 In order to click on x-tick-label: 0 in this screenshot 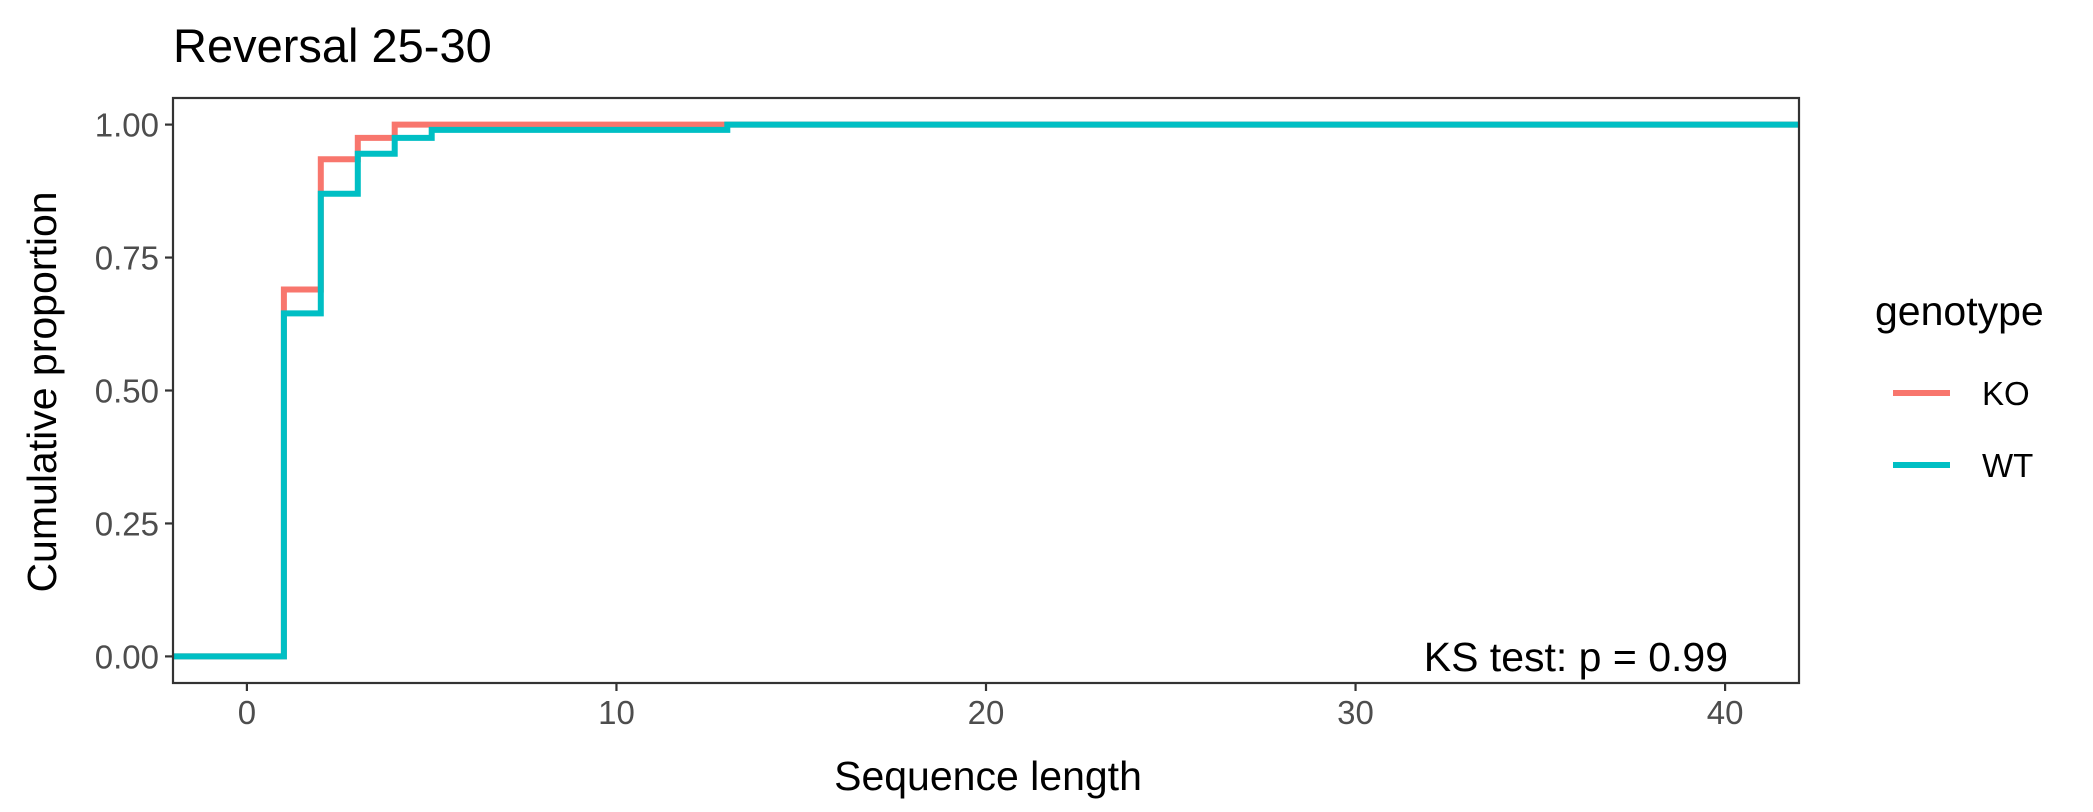, I will do `click(247, 712)`.